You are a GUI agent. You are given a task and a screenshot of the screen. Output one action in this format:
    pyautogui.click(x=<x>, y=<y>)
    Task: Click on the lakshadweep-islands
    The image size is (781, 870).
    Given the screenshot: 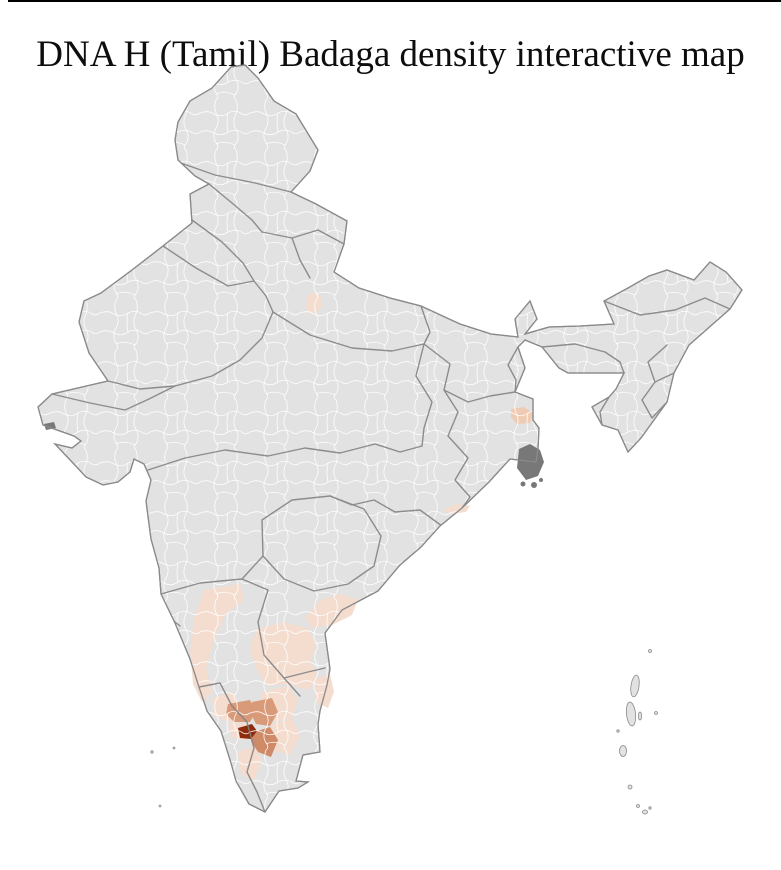 What is the action you would take?
    pyautogui.click(x=163, y=777)
    